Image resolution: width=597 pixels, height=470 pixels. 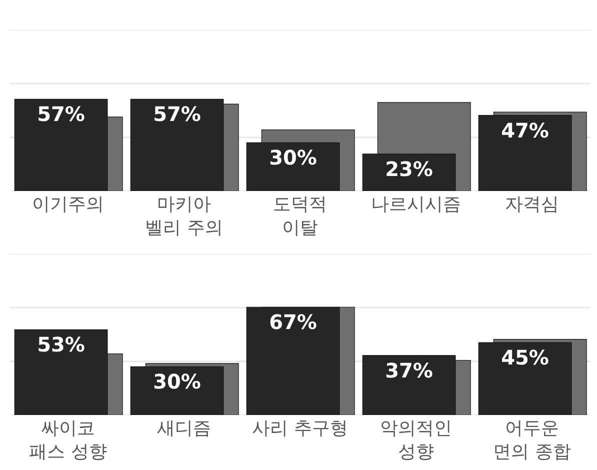 I want to click on x-tick-label: 새디즘, so click(x=184, y=428).